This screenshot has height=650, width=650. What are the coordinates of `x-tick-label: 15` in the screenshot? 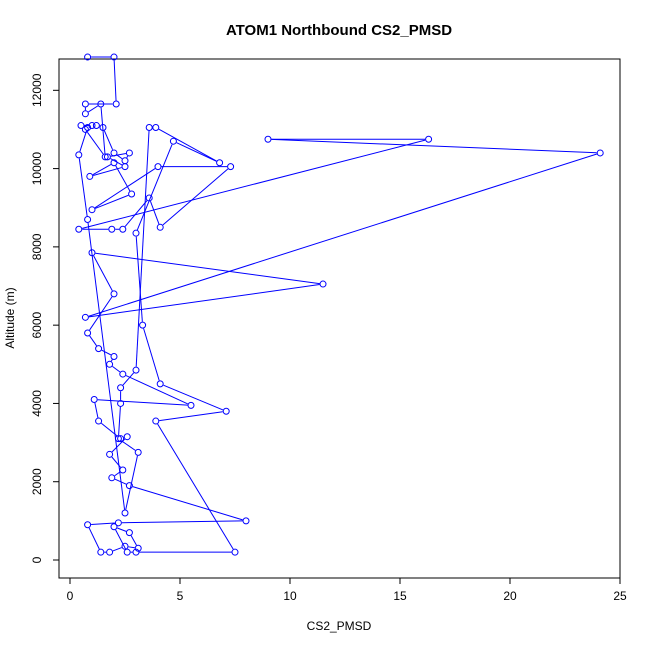 It's located at (400, 596).